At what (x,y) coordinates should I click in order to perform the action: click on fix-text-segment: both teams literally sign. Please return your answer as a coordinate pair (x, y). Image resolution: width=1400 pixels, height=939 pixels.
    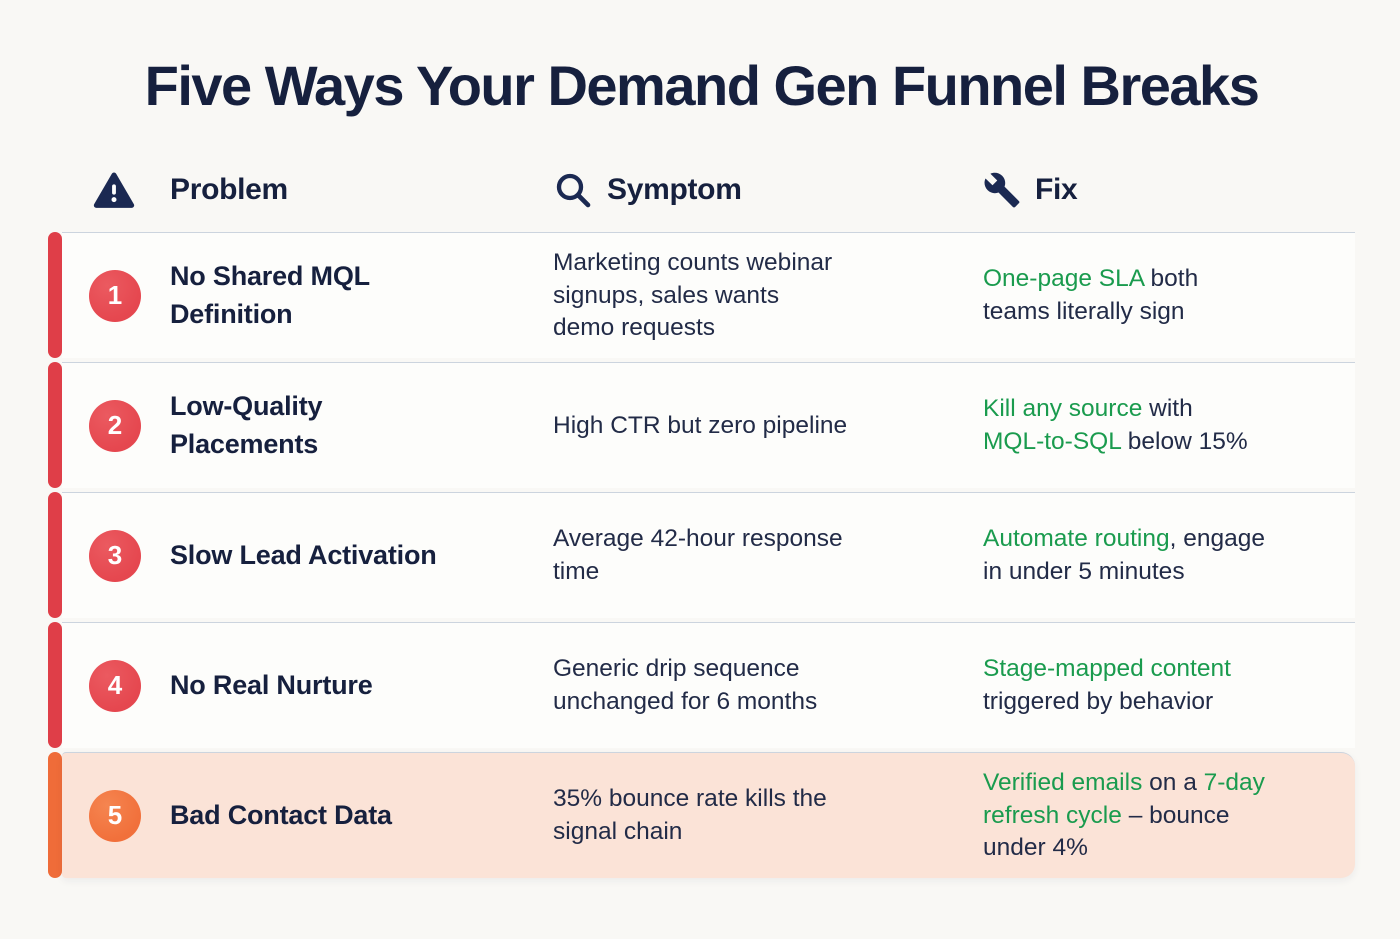
    Looking at the image, I should click on (1091, 295).